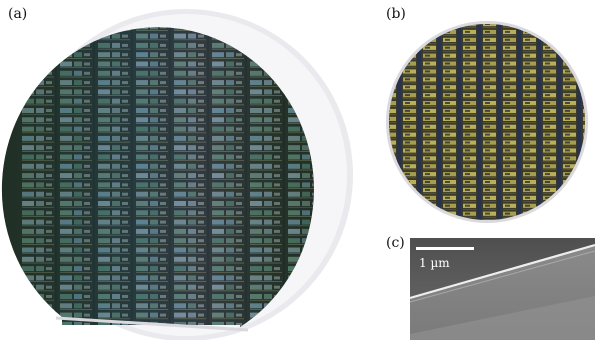 This screenshot has width=595, height=340. What do you see at coordinates (396, 14) in the screenshot?
I see `panel-label-b: (b)` at bounding box center [396, 14].